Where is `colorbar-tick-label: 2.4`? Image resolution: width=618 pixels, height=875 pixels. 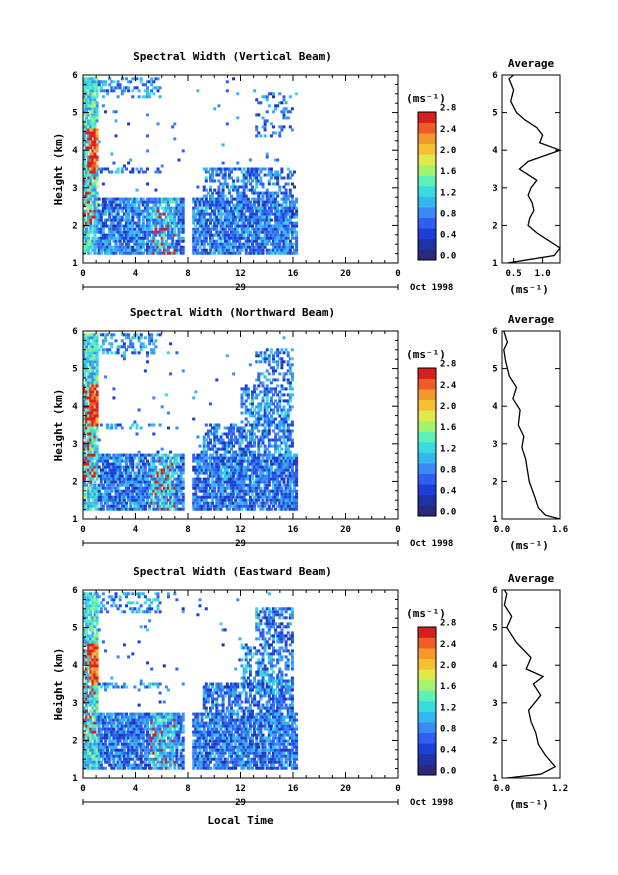
colorbar-tick-label: 2.4 is located at coordinates (448, 130).